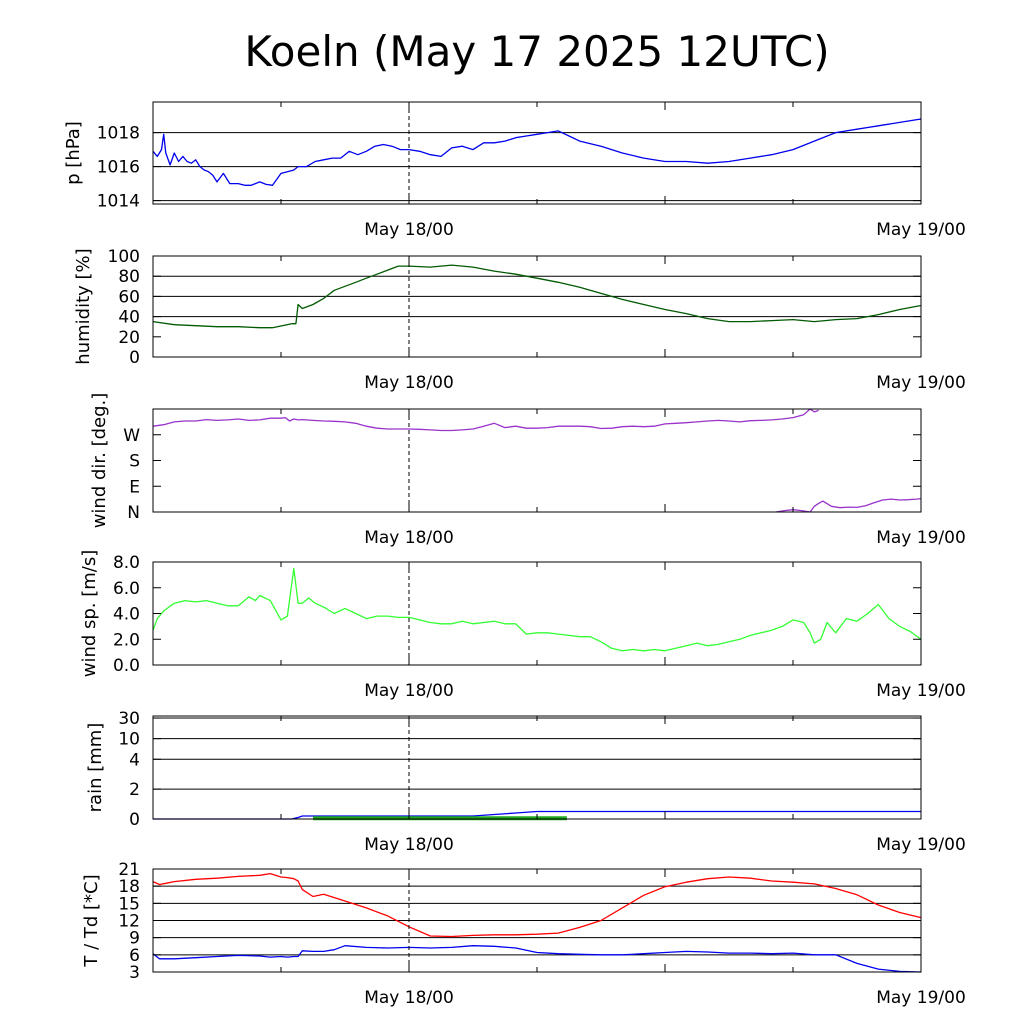 This screenshot has height=1024, width=1024. What do you see at coordinates (126, 615) in the screenshot?
I see `wind-speed-ytick-label: 4.0` at bounding box center [126, 615].